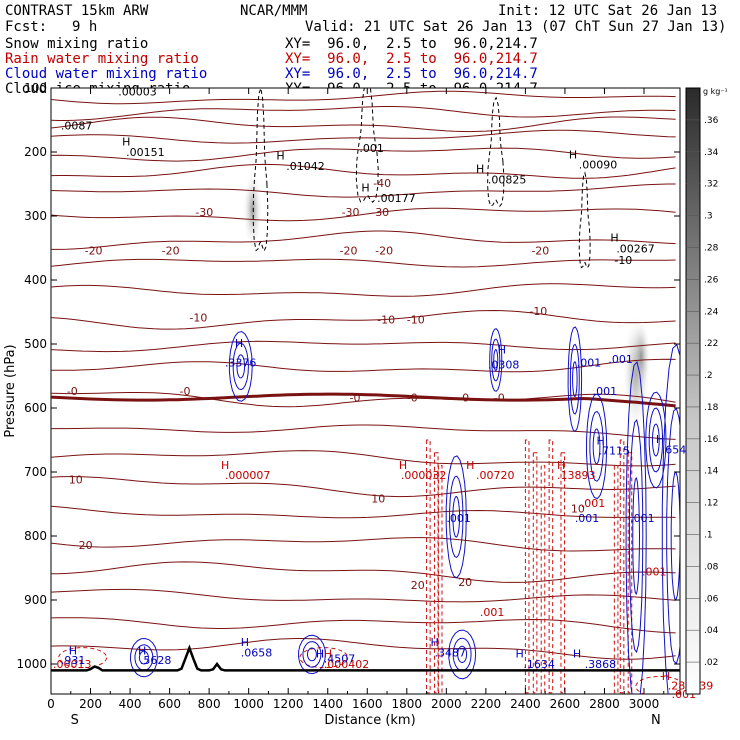  Describe the element at coordinates (35, 344) in the screenshot. I see `y-tick-label: 500` at that location.